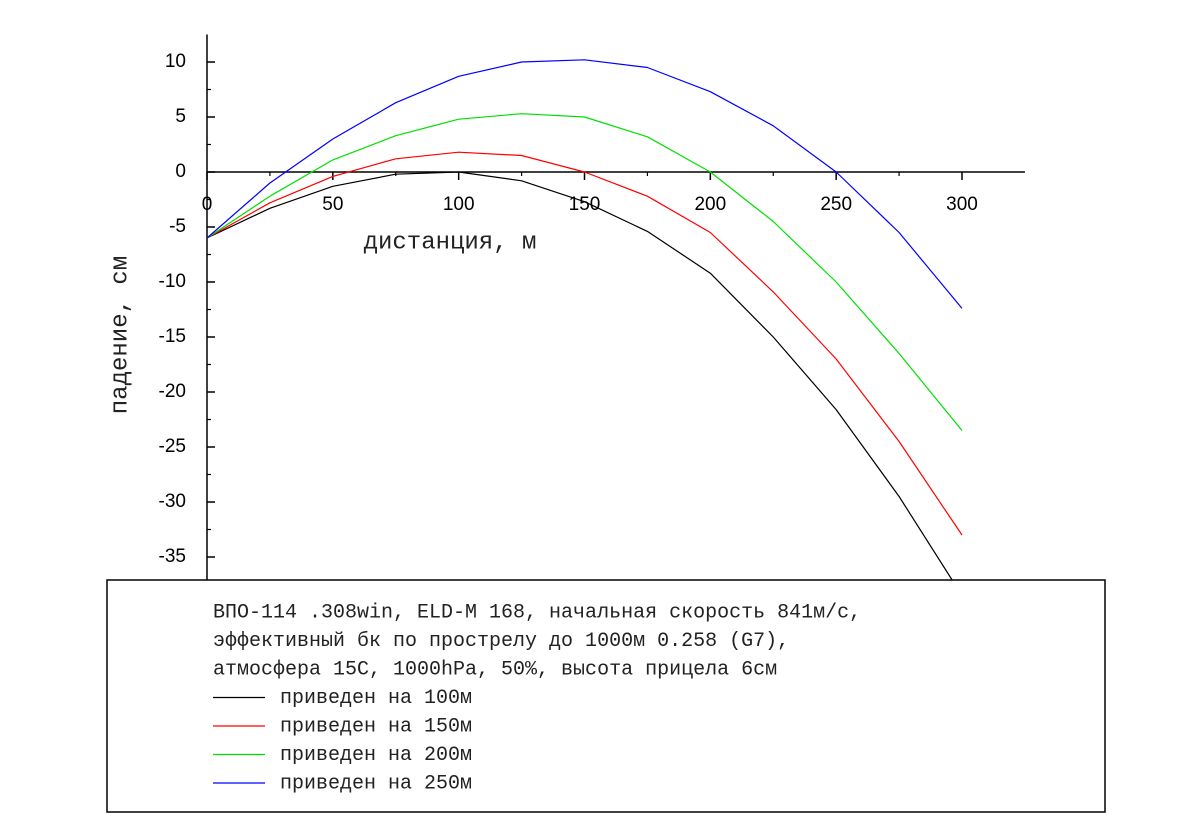 This screenshot has height=840, width=1200. What do you see at coordinates (710, 204) in the screenshot?
I see `x-tick-label: 200` at bounding box center [710, 204].